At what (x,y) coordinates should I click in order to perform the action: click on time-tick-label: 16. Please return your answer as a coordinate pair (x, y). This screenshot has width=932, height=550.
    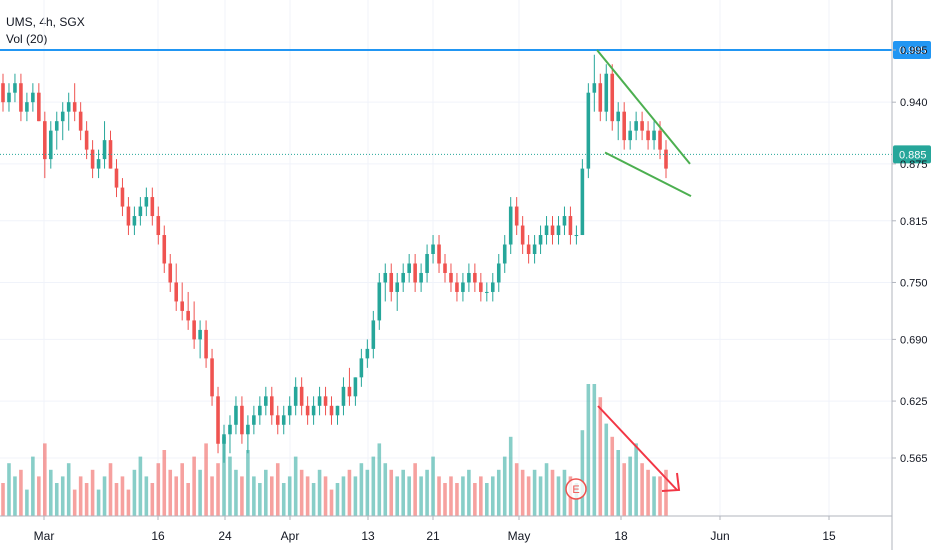
    Looking at the image, I should click on (158, 536).